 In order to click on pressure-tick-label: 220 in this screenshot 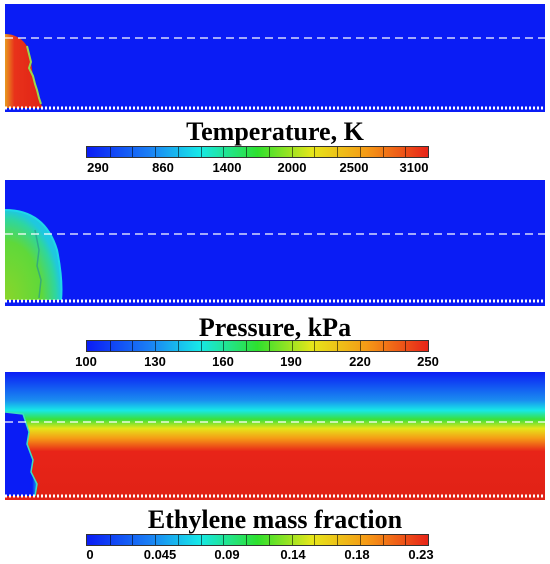, I will do `click(360, 361)`.